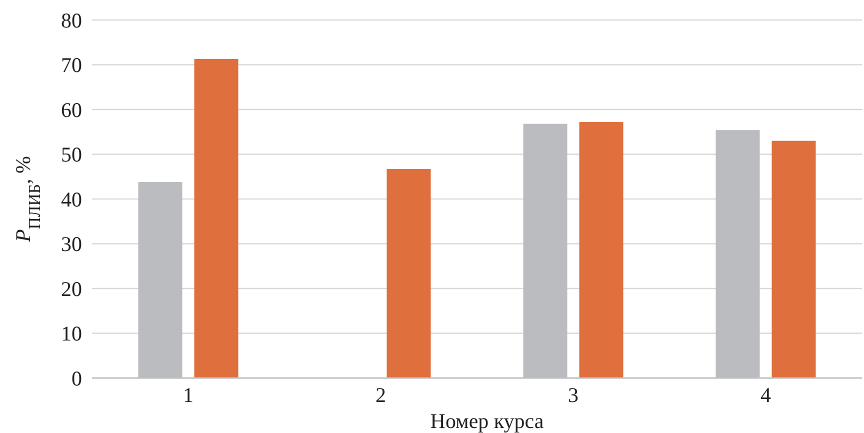 This screenshot has height=433, width=864. Describe the element at coordinates (71, 65) in the screenshot. I see `y-tick-label: 70` at that location.